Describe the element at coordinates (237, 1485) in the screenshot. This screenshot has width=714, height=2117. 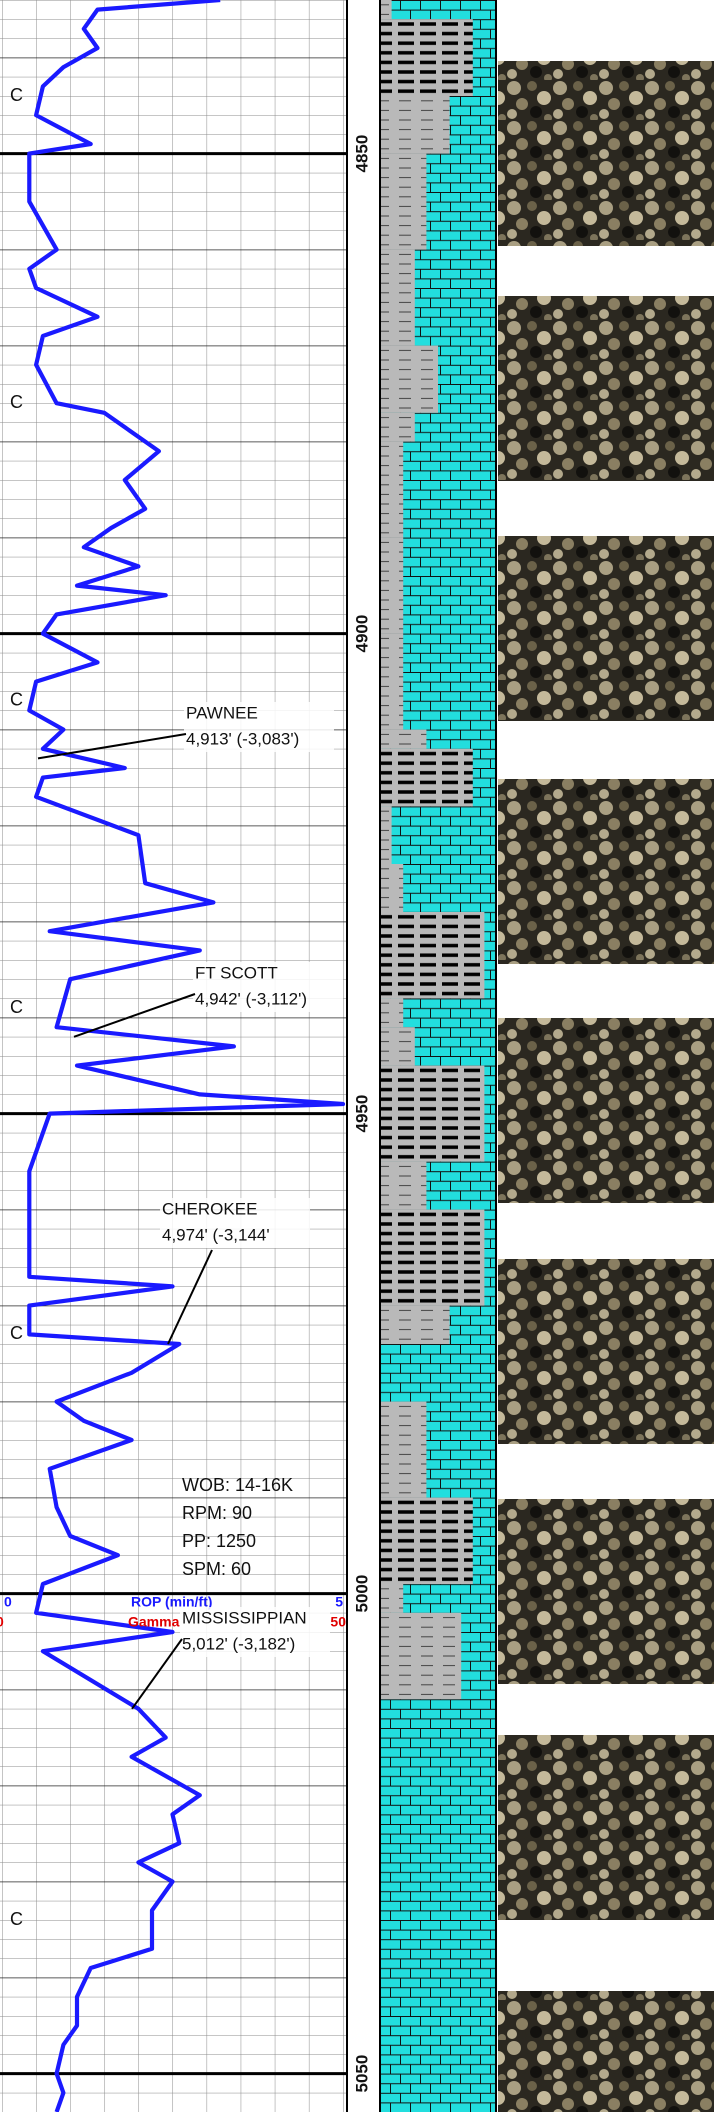
I see `drilling-note: WOB: 14-16K` at that location.